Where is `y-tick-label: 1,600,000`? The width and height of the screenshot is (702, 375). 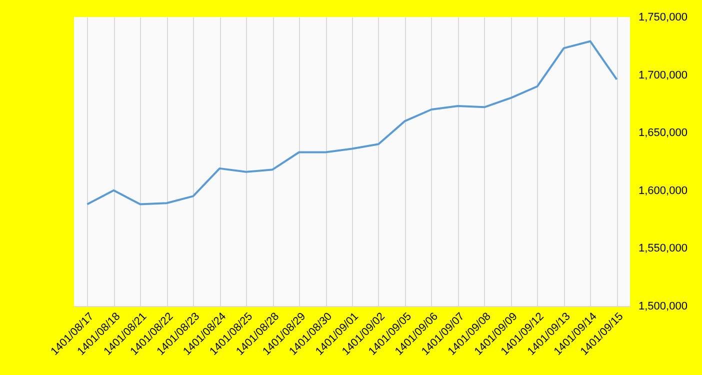 y-tick-label: 1,600,000 is located at coordinates (663, 190).